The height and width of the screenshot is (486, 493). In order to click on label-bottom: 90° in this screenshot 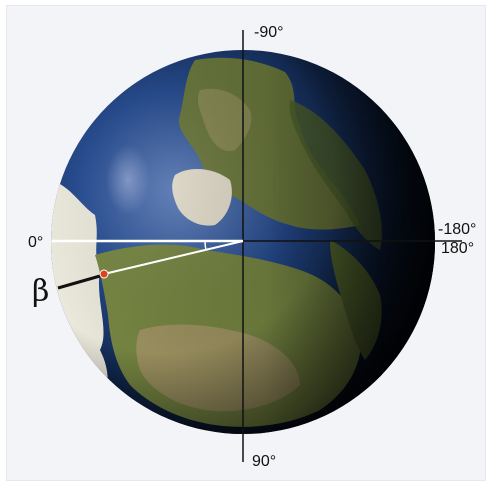, I will do `click(264, 461)`.